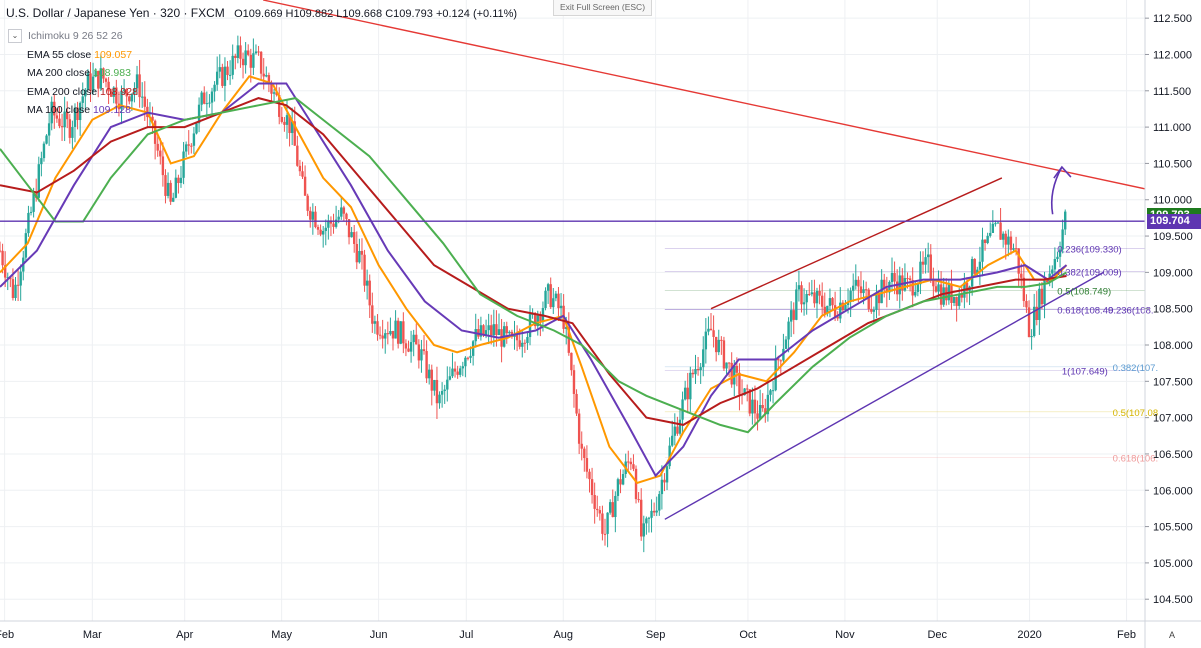  Describe the element at coordinates (1171, 635) in the screenshot. I see `auto-scale-button: A` at that location.